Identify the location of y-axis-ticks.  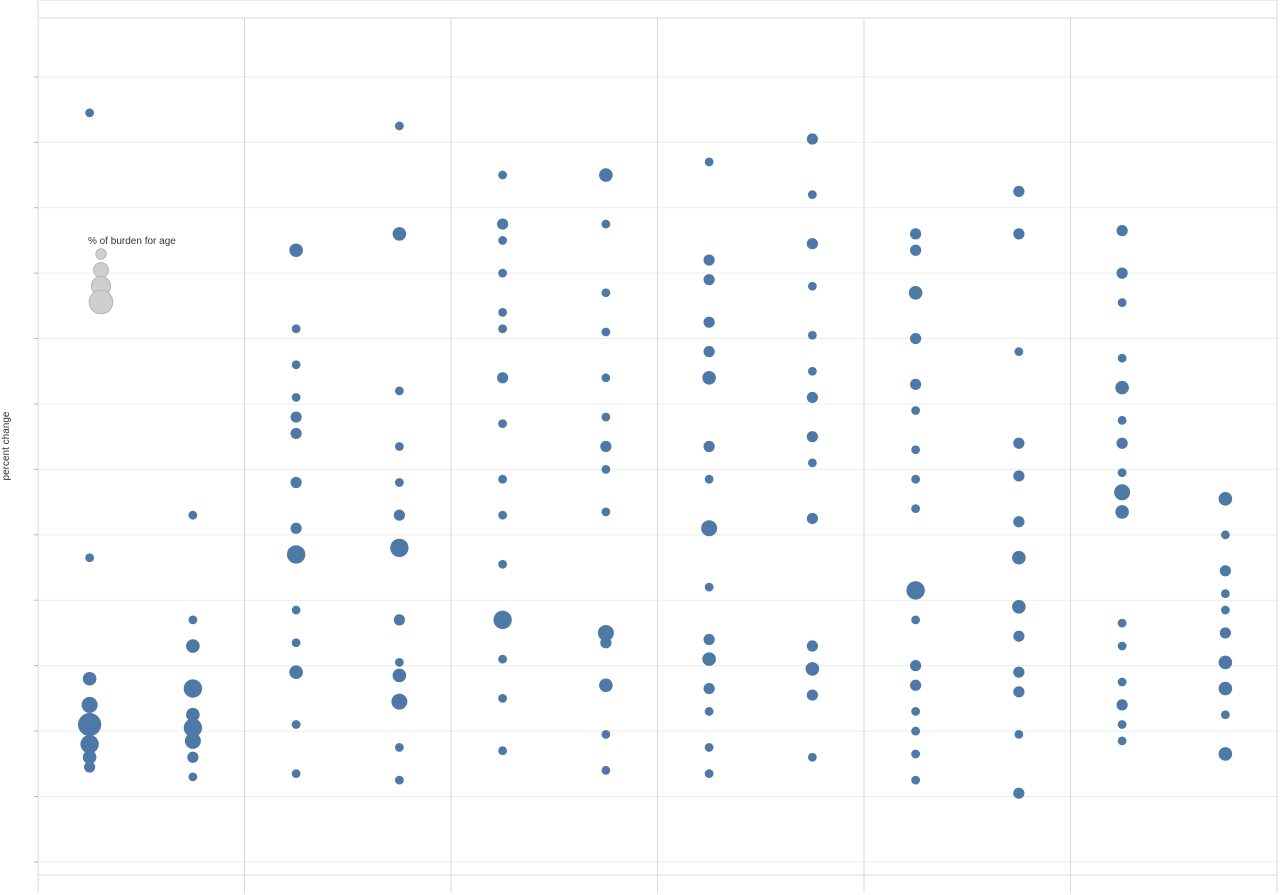
(36, 469).